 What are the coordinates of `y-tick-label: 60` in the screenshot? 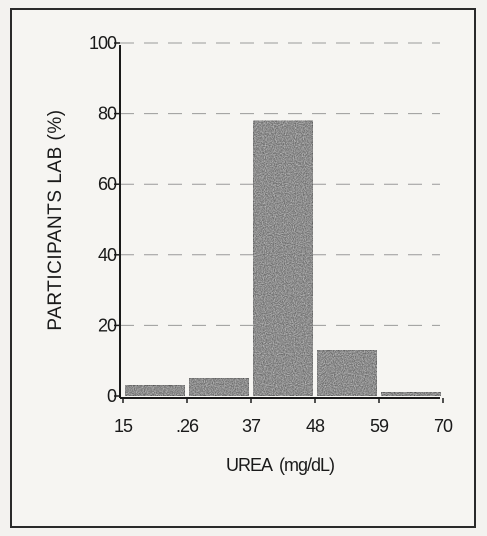 It's located at (107, 184).